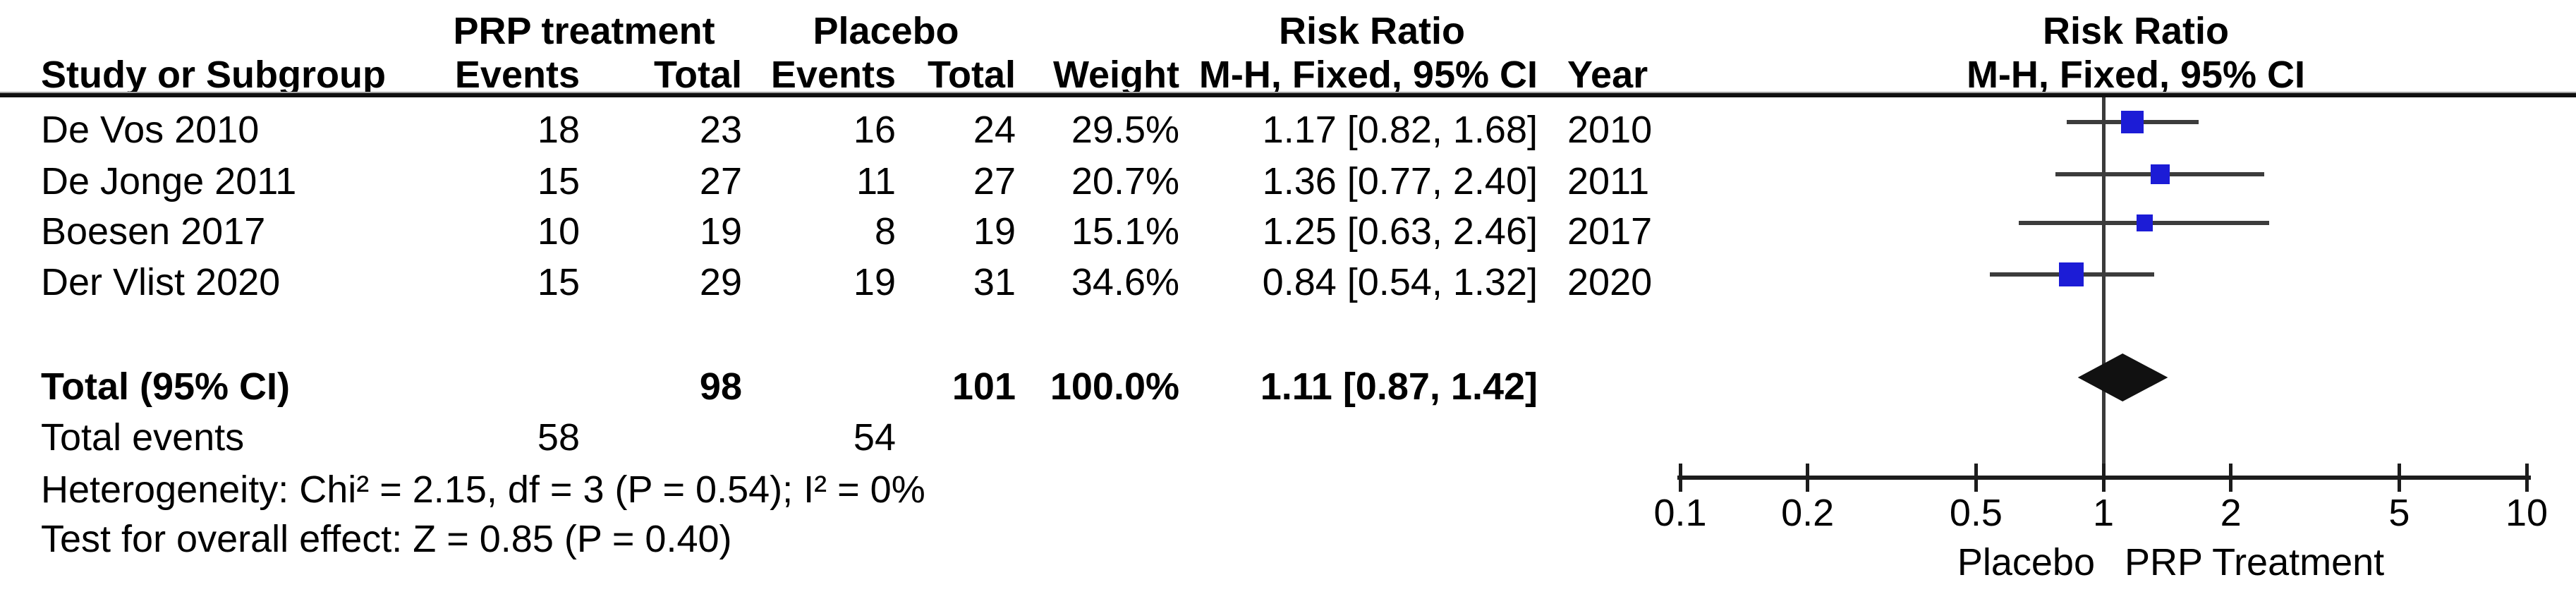  Describe the element at coordinates (984, 387) in the screenshot. I see `total-placebo-total: 101` at that location.